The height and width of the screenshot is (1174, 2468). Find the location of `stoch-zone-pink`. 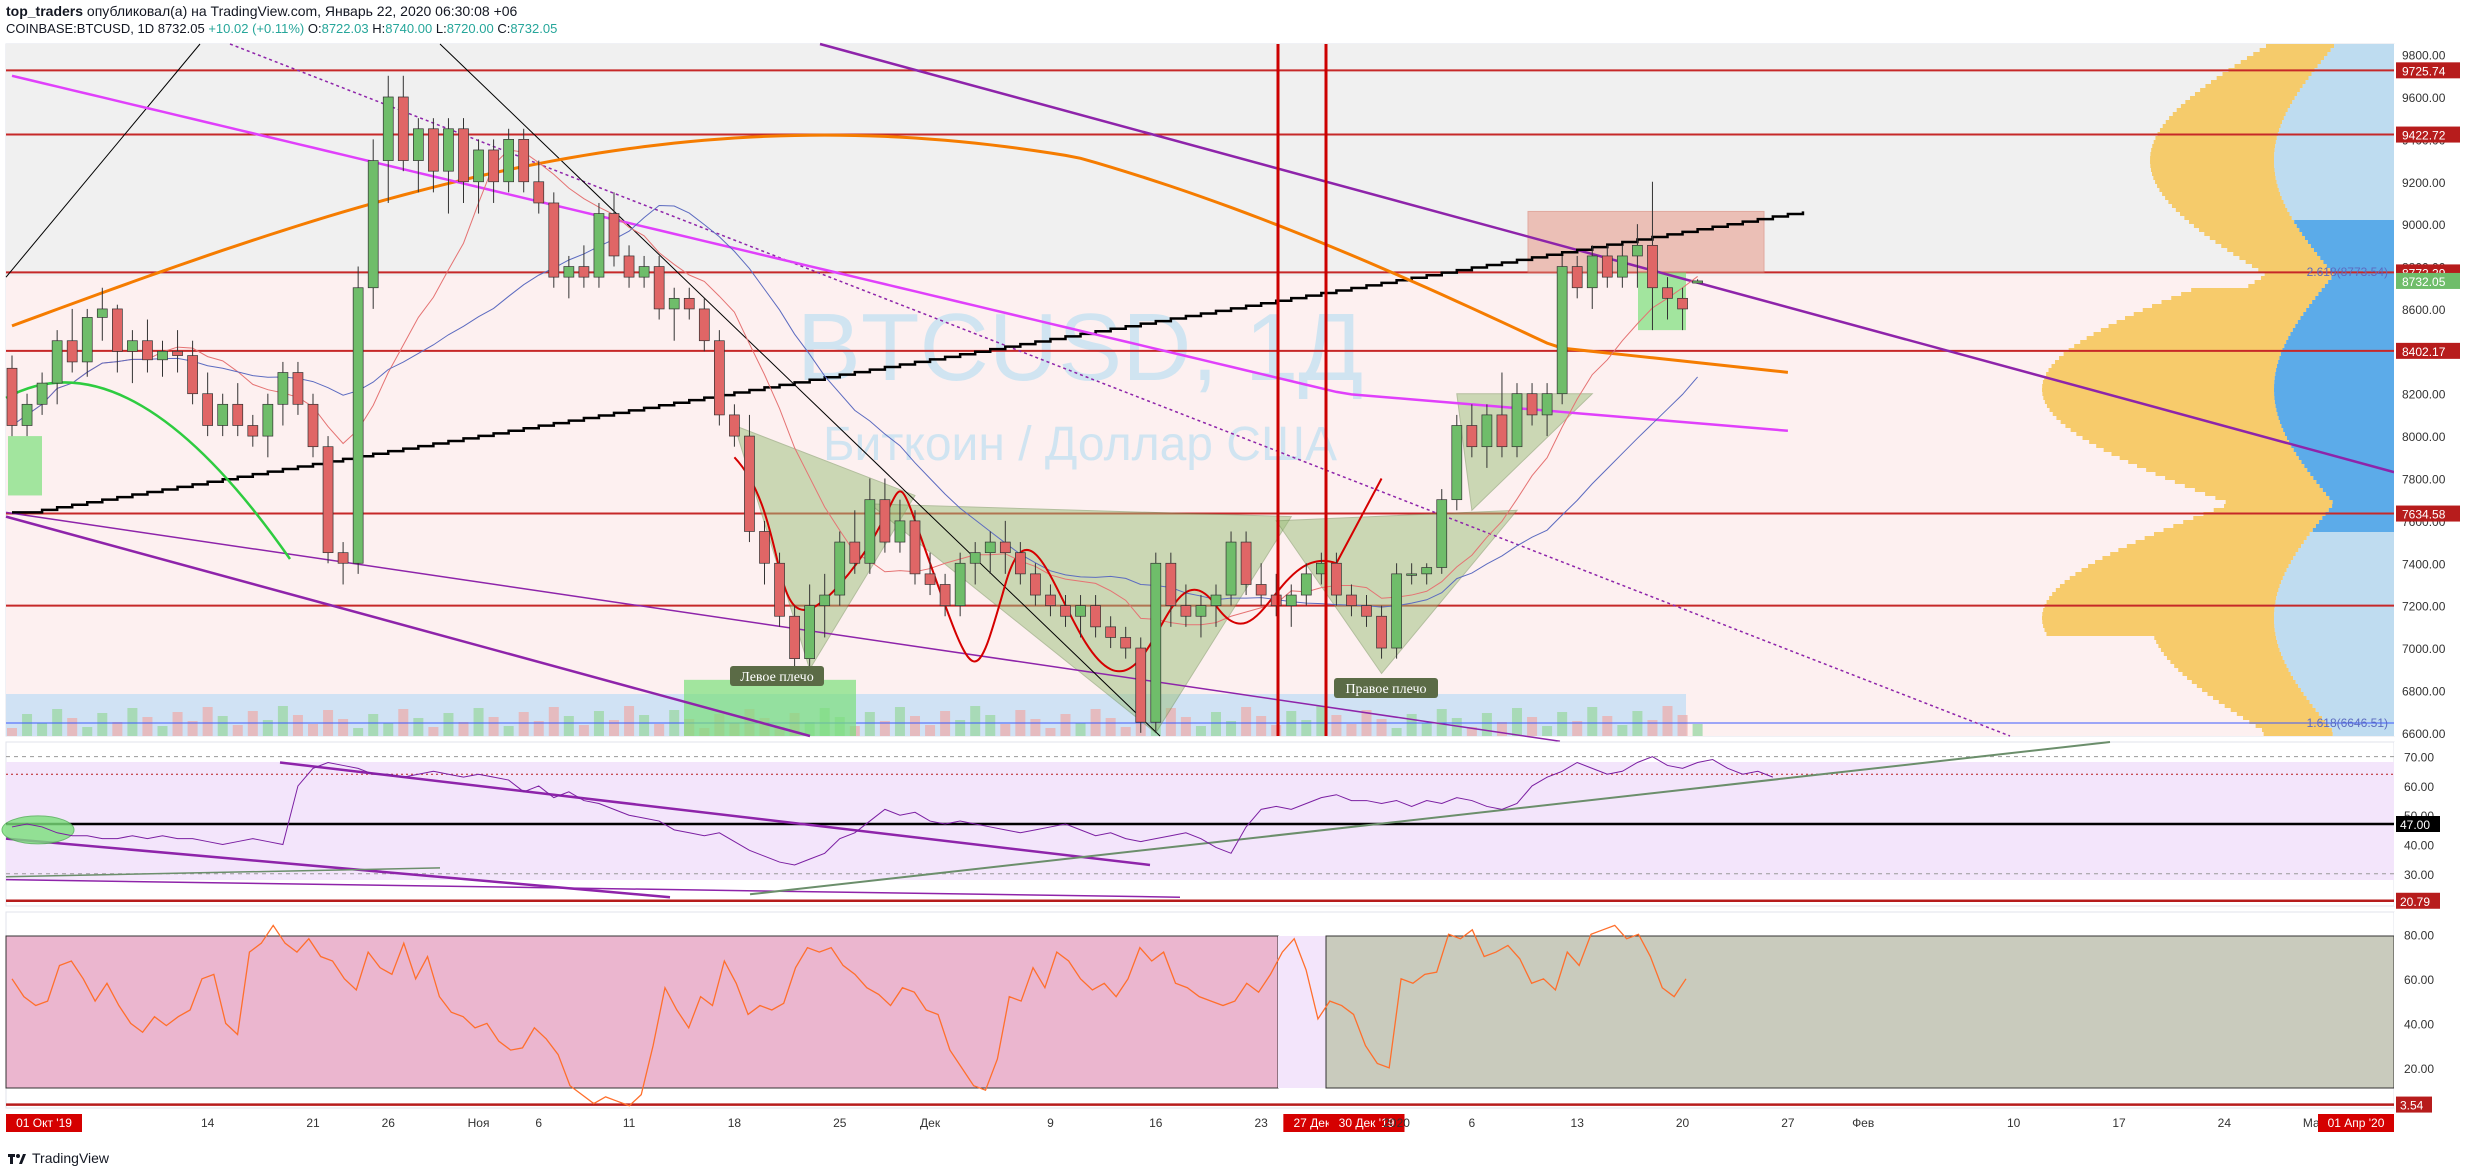

stoch-zone-pink is located at coordinates (642, 1012).